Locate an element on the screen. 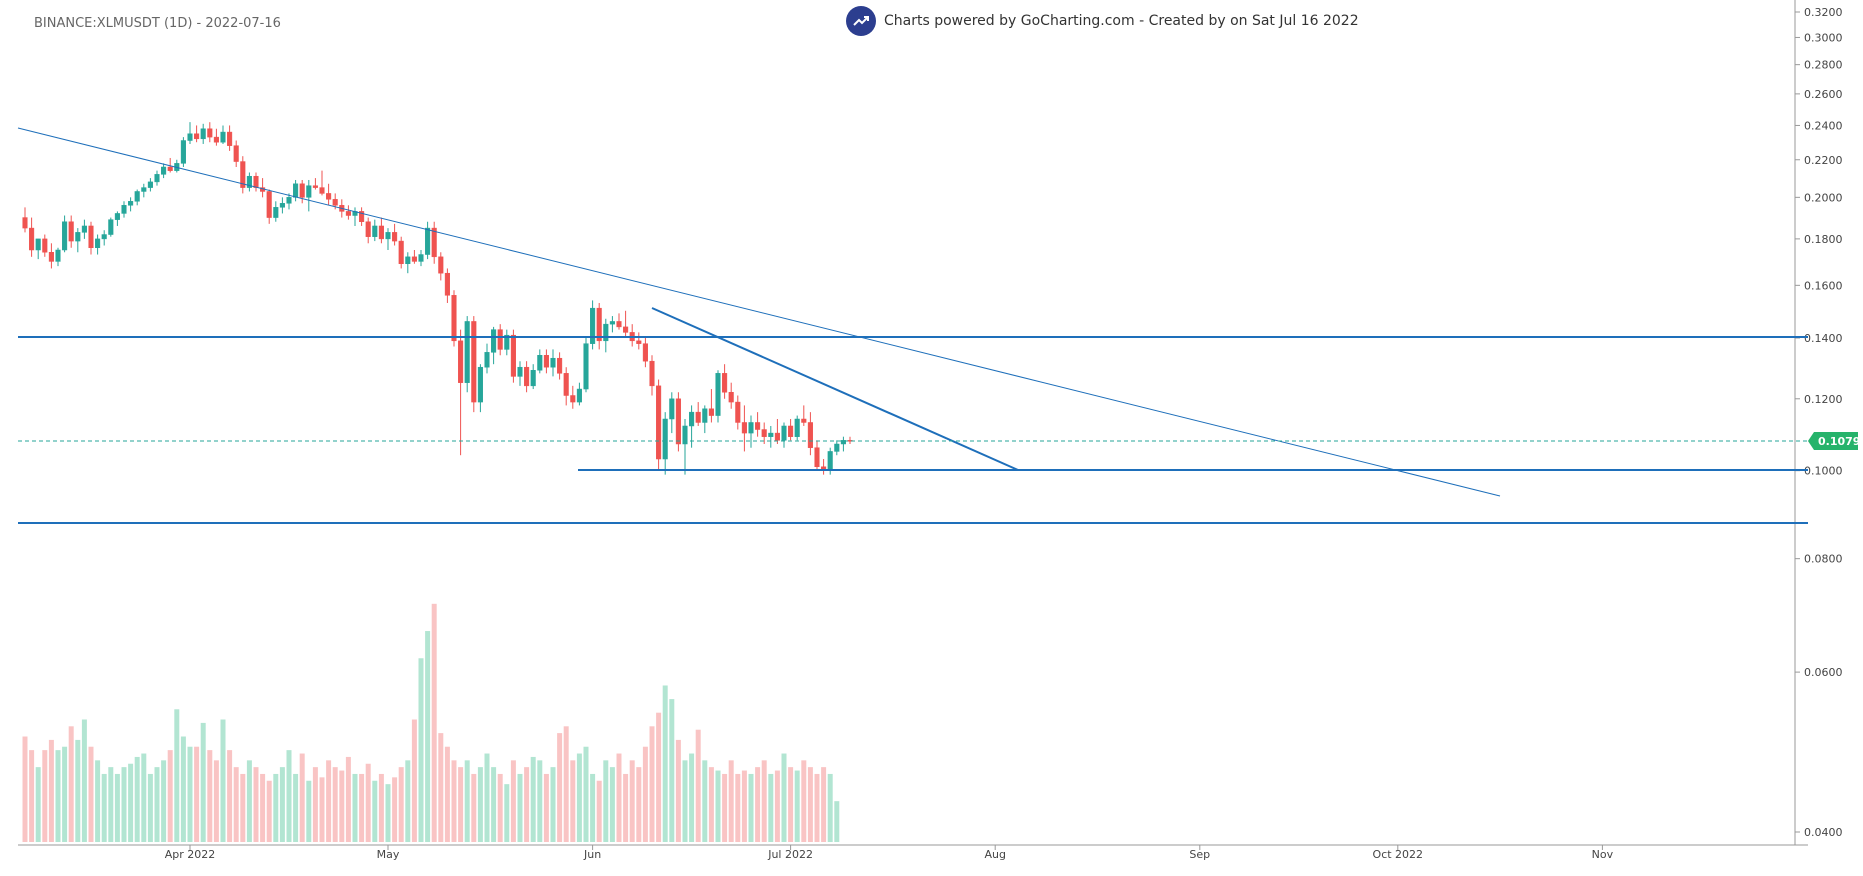 The image size is (1863, 876). y-tick-label: 0.2400 is located at coordinates (1823, 125).